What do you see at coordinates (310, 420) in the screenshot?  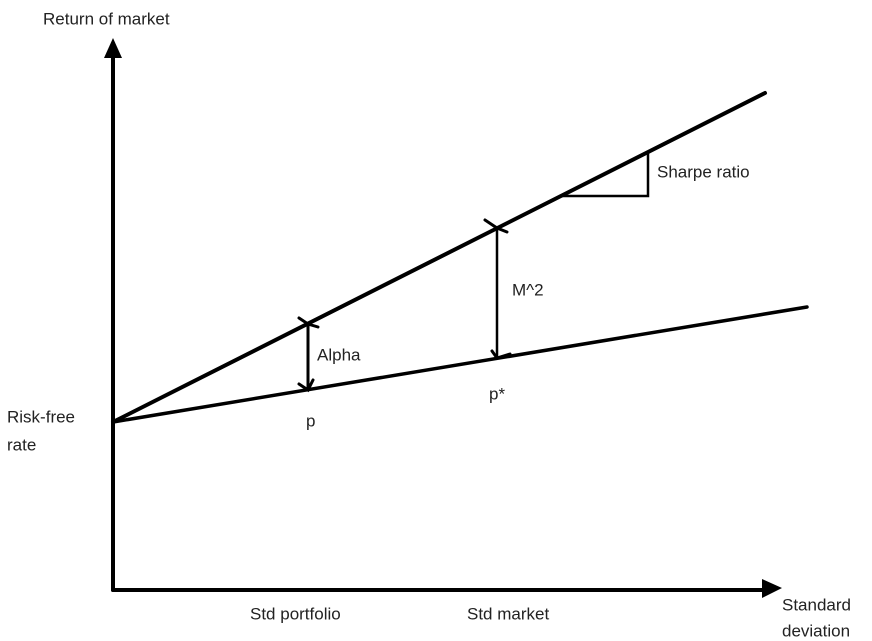 I see `p-label: p` at bounding box center [310, 420].